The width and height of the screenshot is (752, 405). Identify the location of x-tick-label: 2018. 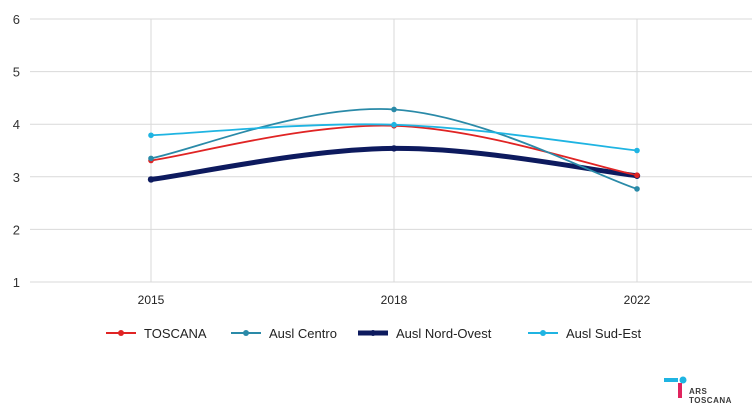
(394, 300).